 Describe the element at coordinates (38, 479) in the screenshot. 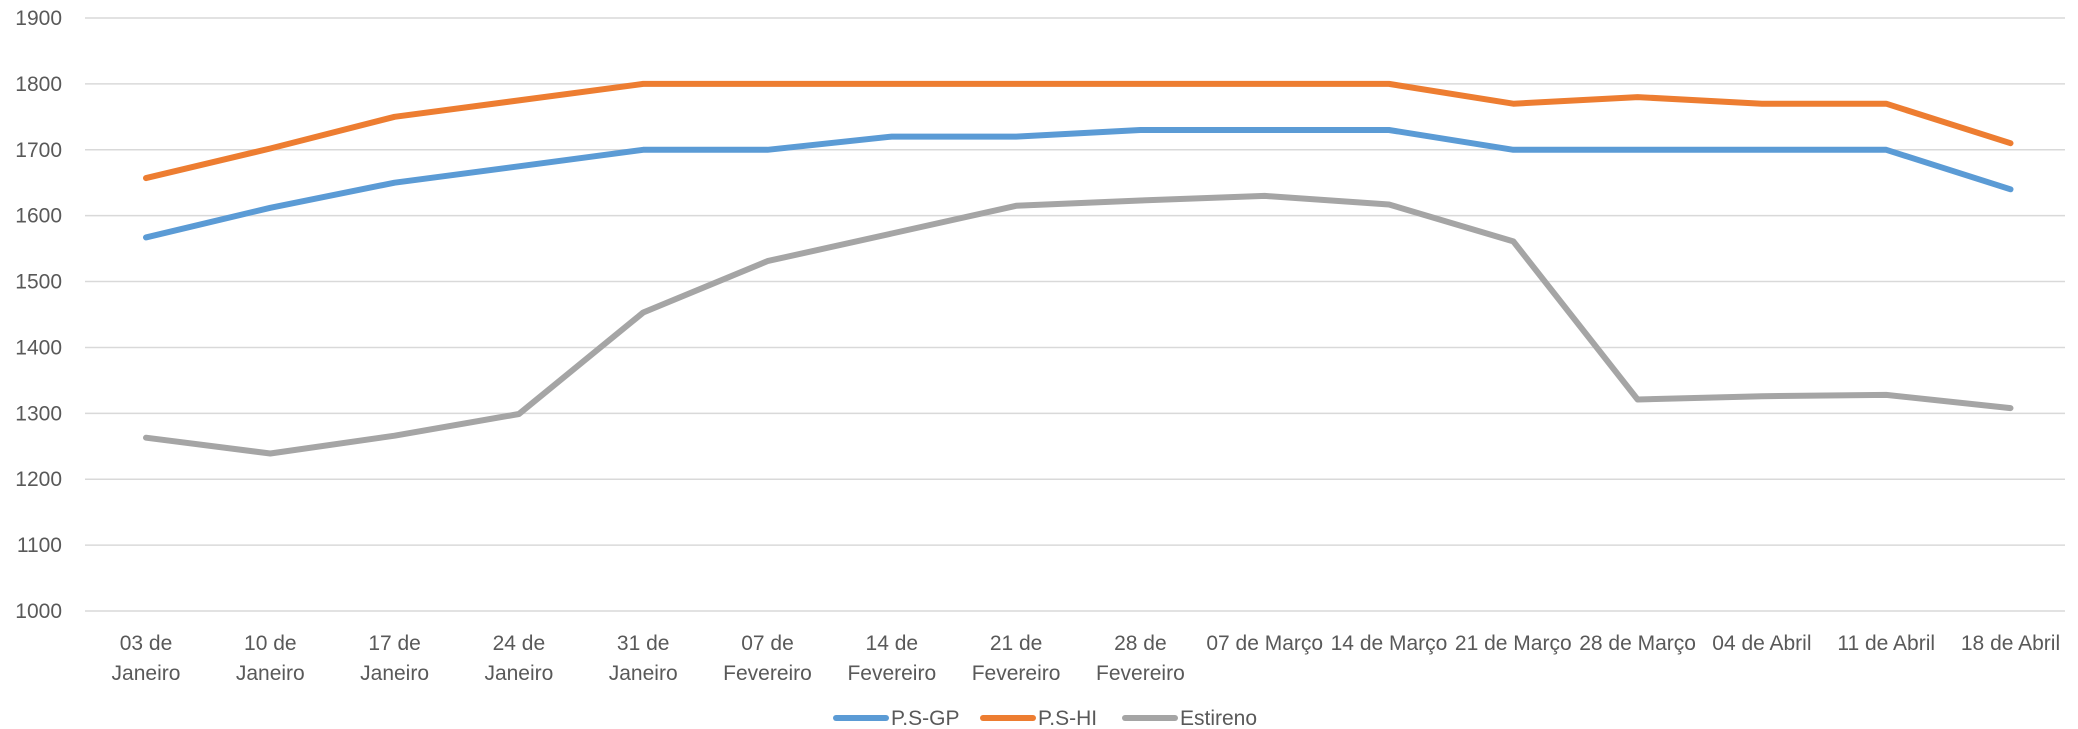

I see `y-tick-label: 1200` at that location.